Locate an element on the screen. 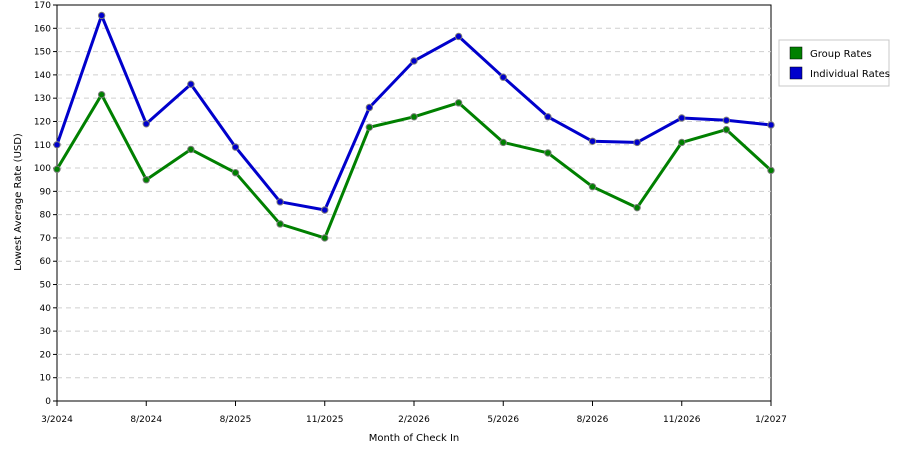  legend-label: Group Rates is located at coordinates (841, 54).